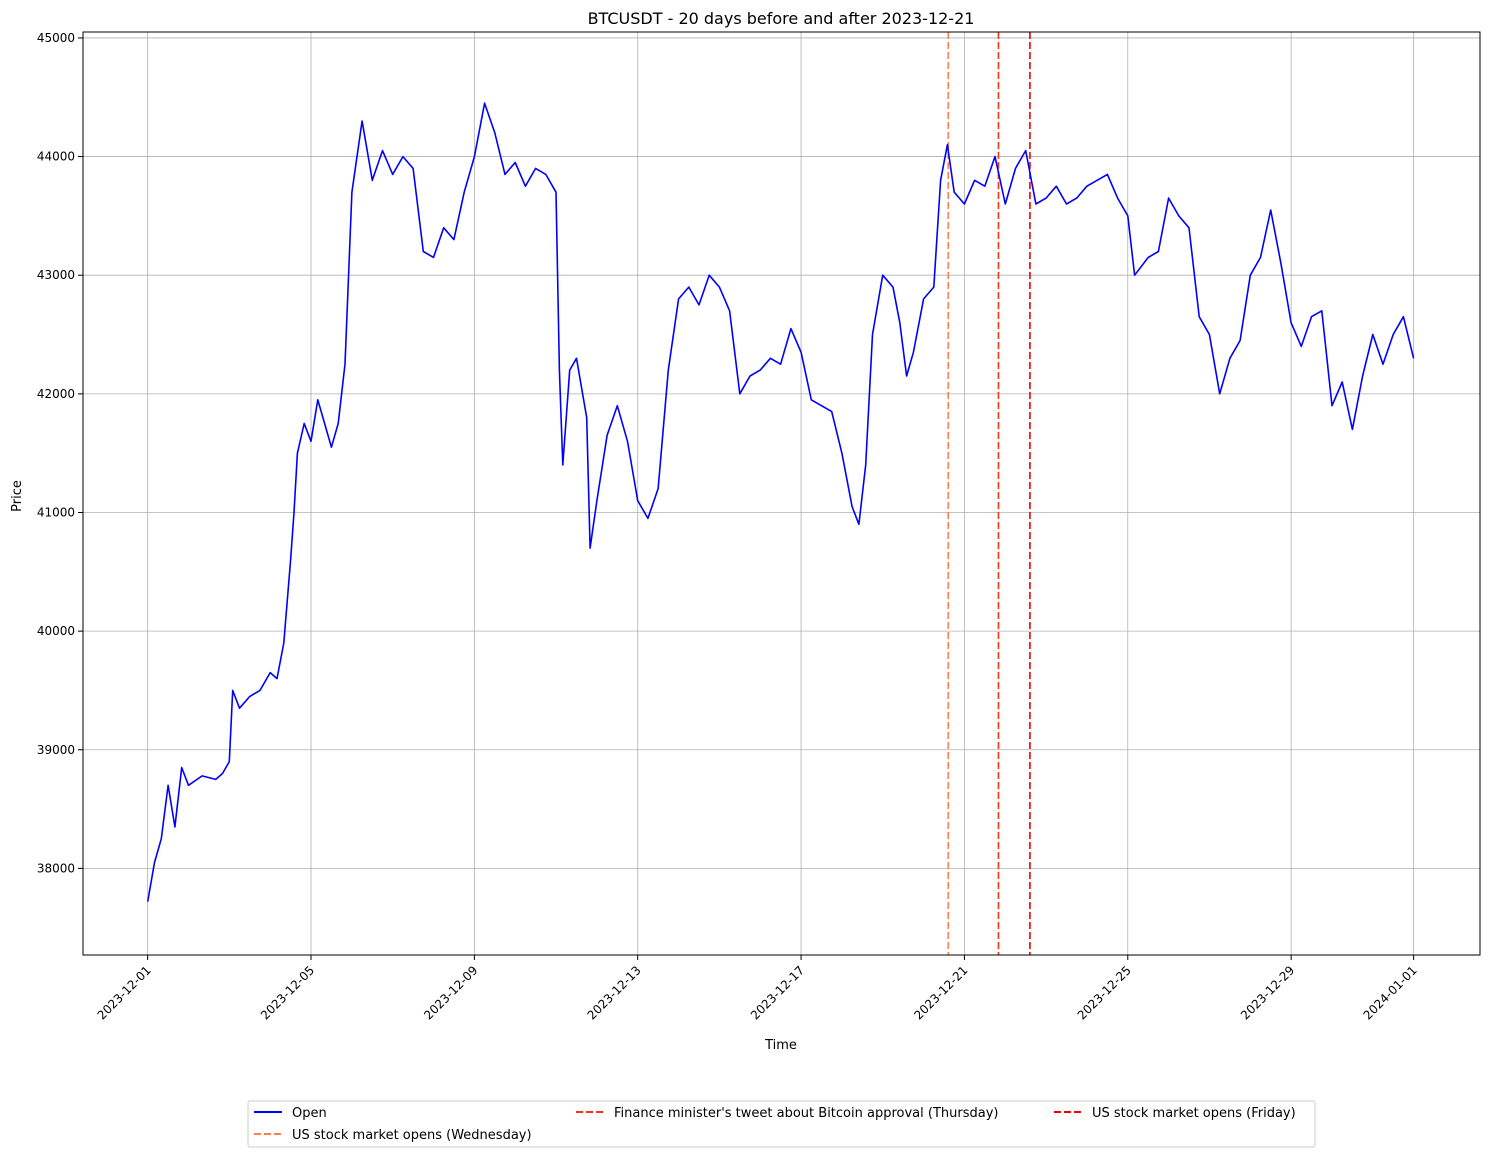 This screenshot has height=1157, width=1489. I want to click on y-tick-label: 41000, so click(56, 512).